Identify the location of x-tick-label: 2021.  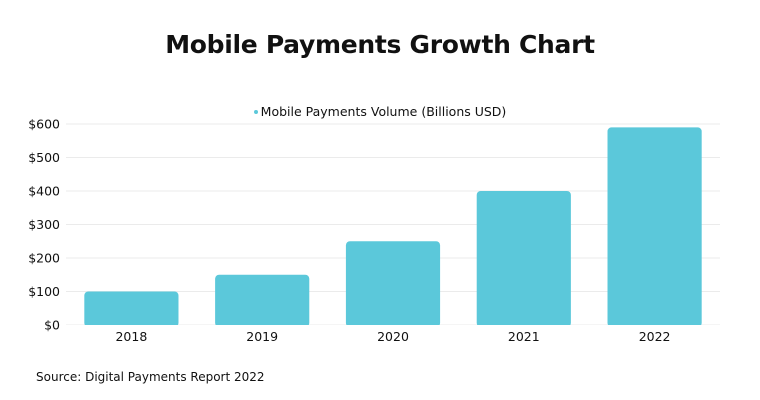
(524, 336).